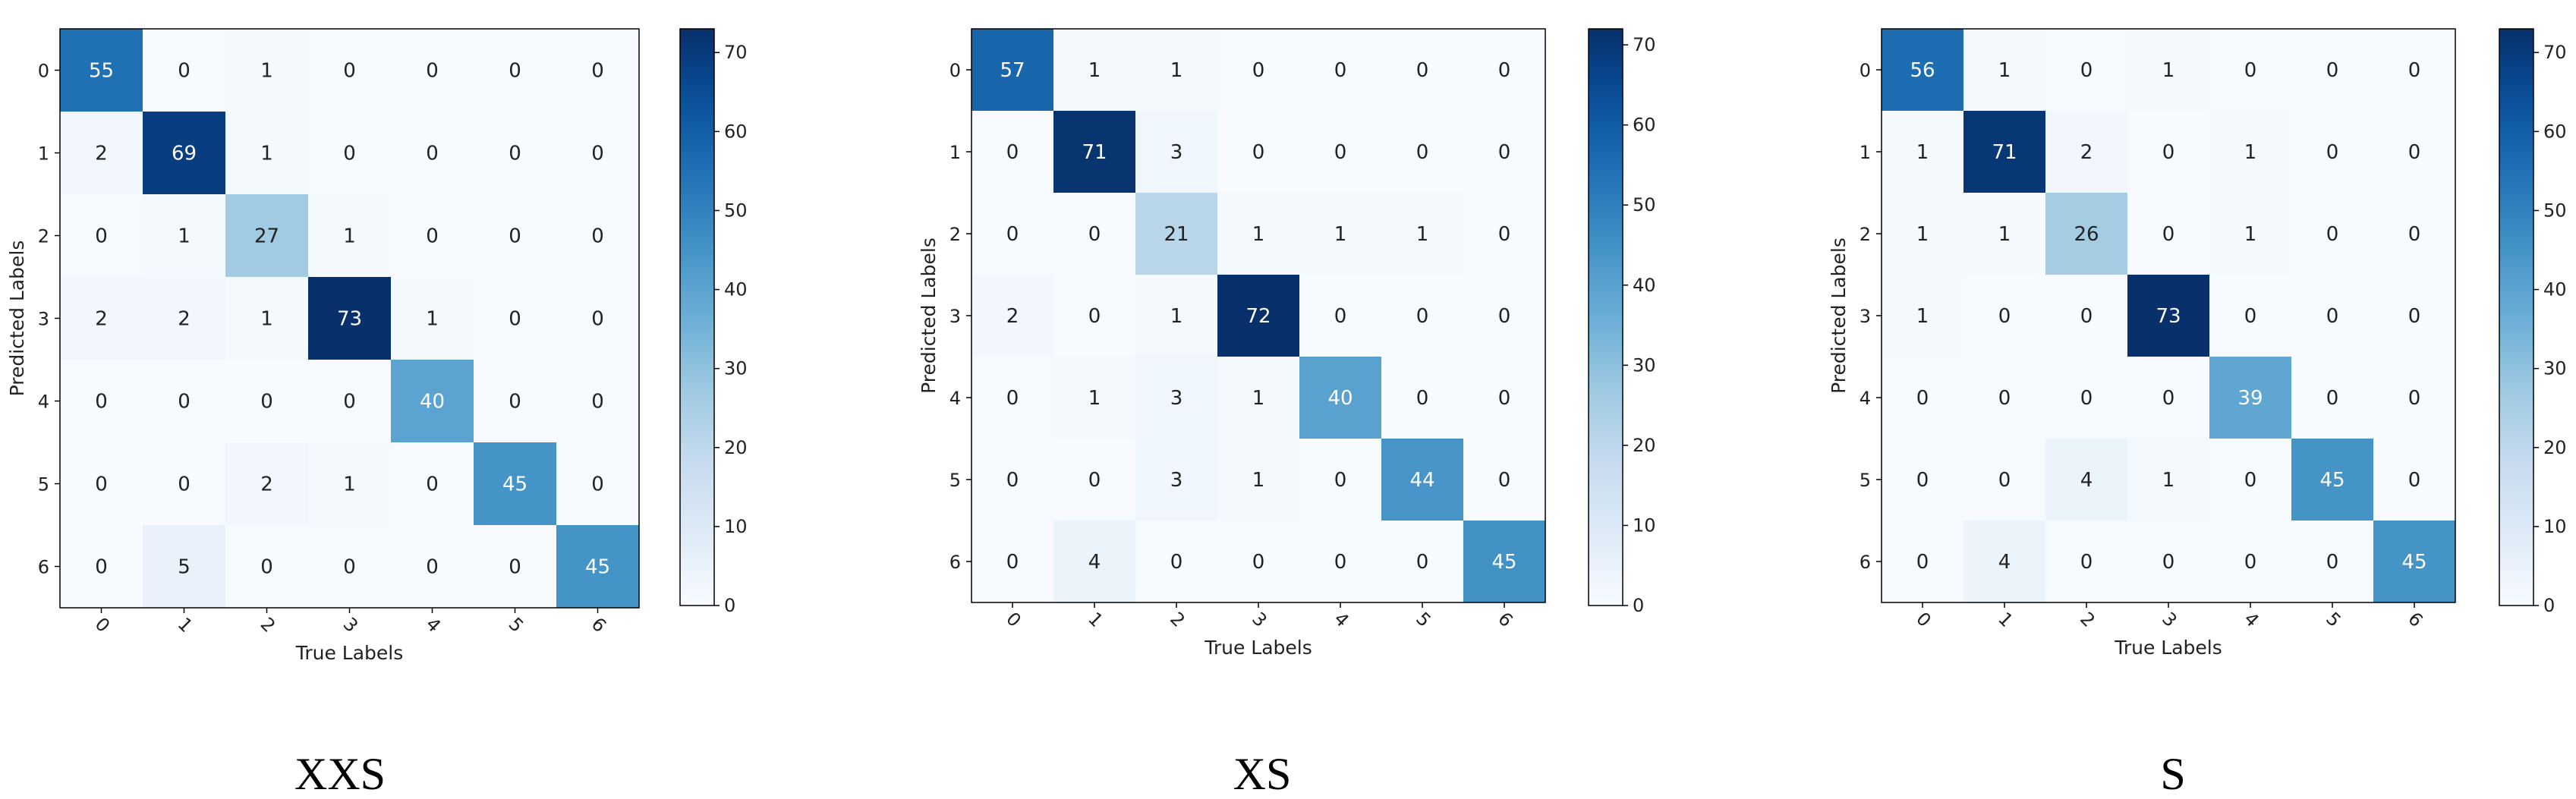  I want to click on heatmap-cell-r0-c6, so click(1504, 70).